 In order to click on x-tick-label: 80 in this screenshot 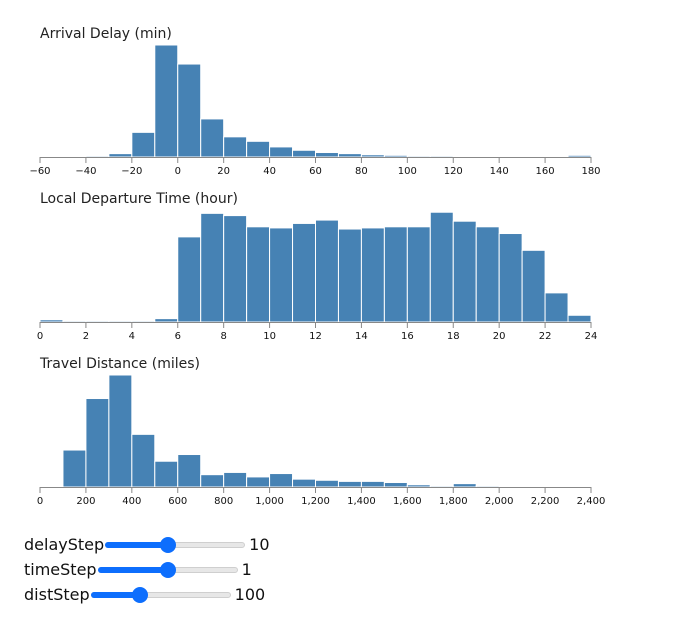, I will do `click(361, 171)`.